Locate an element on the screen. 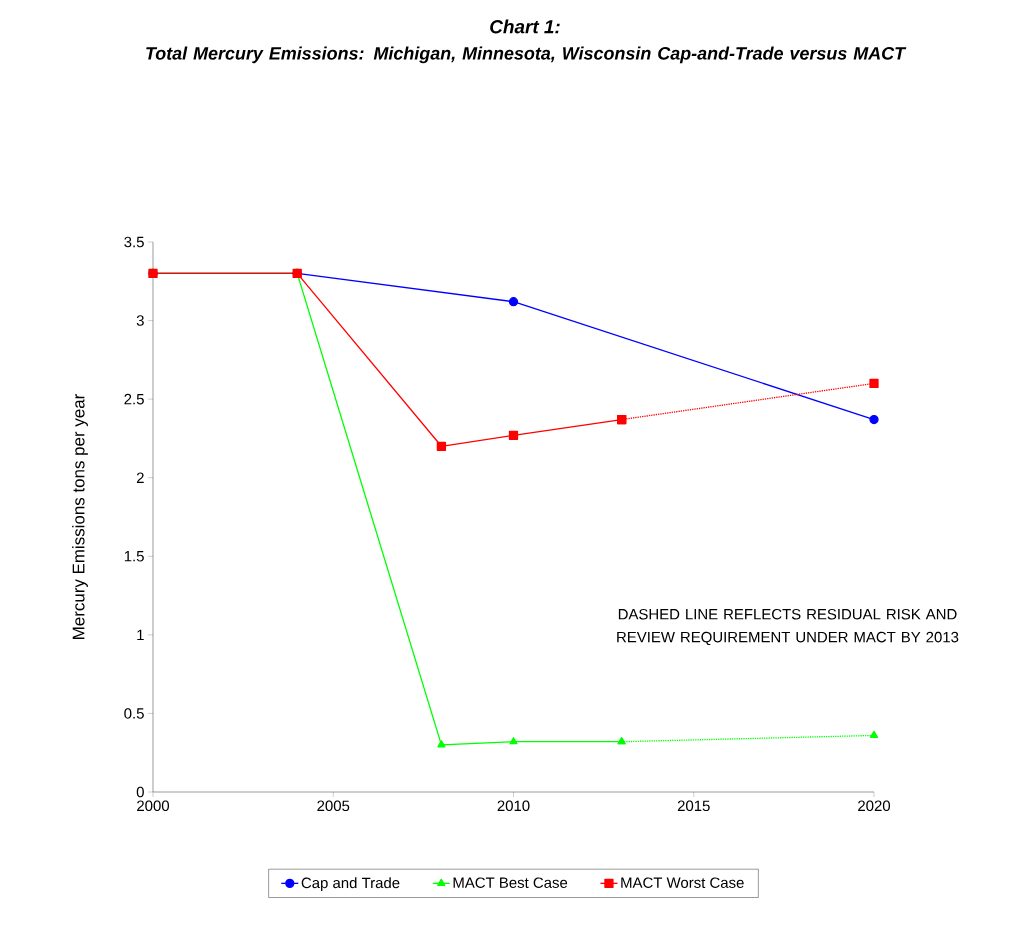 The image size is (1028, 942). chart-title: Chart 1: is located at coordinates (525, 26).